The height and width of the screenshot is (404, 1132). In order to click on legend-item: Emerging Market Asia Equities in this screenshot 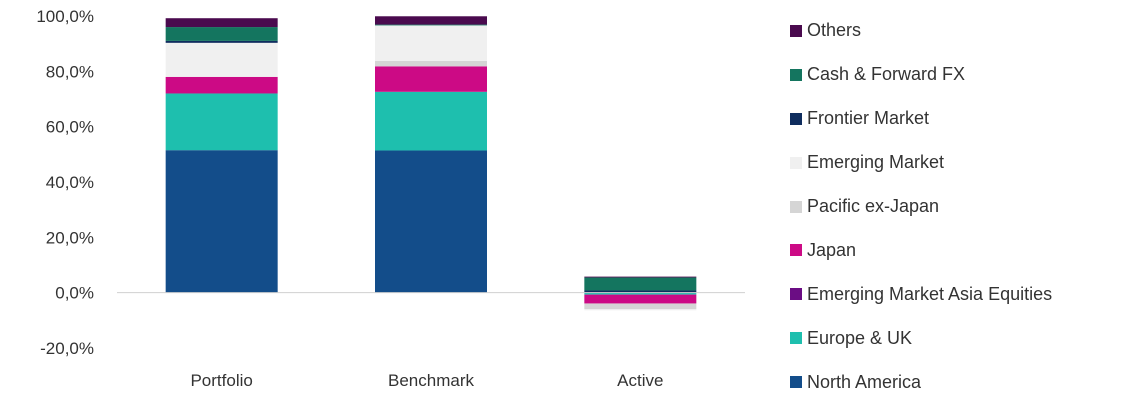, I will do `click(960, 294)`.